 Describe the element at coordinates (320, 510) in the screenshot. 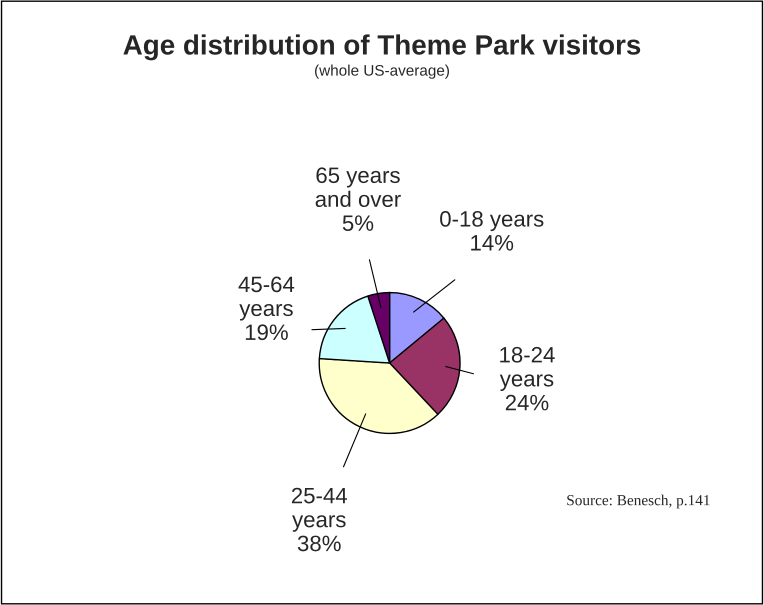

I see `slice-label: 25-44 years` at that location.